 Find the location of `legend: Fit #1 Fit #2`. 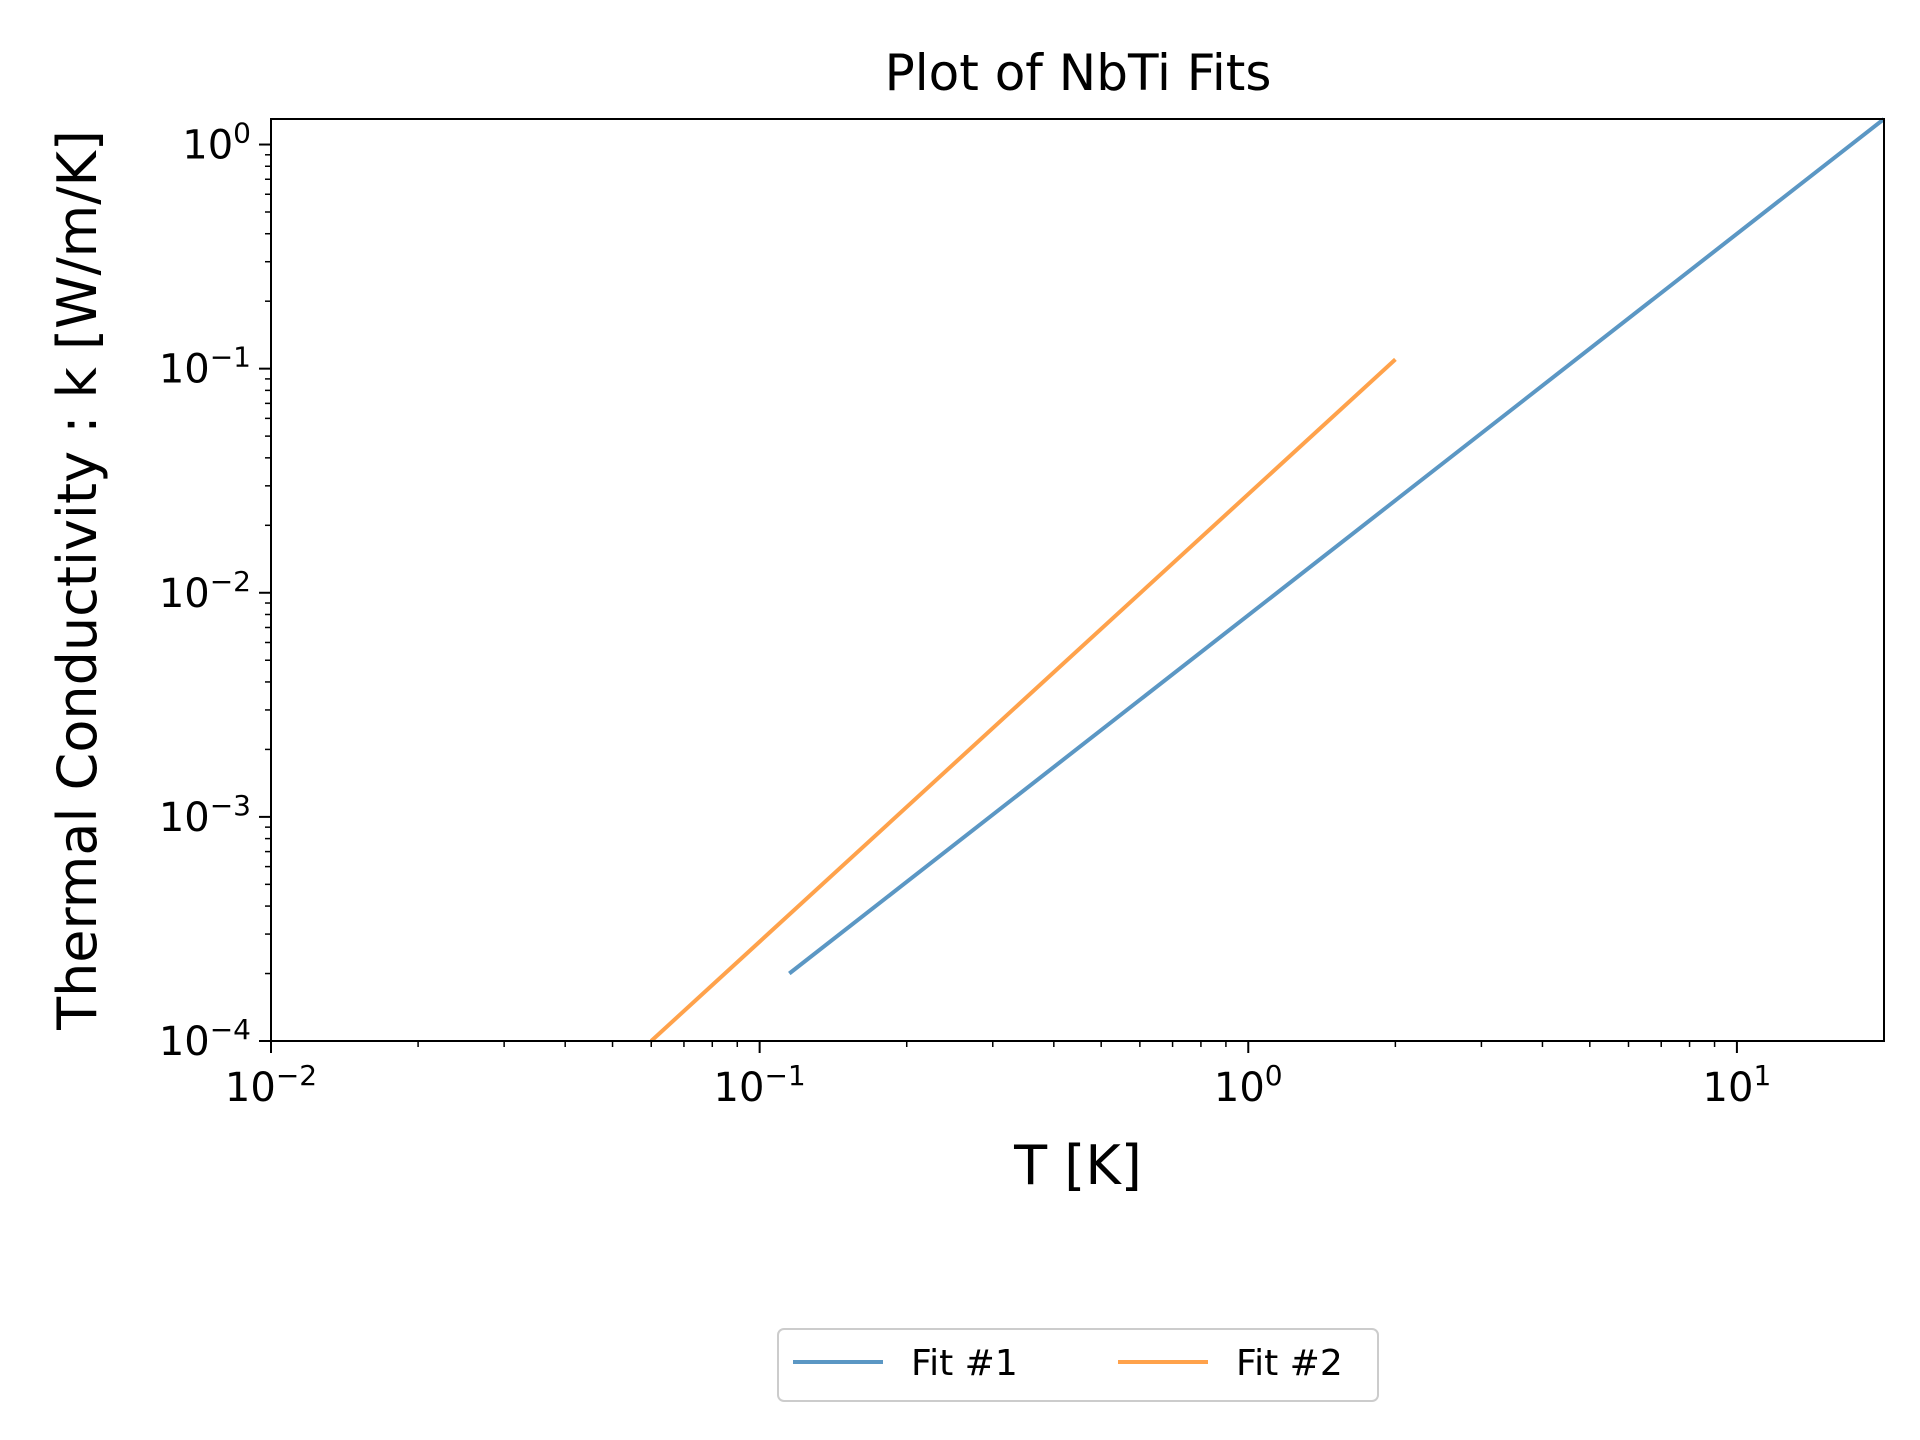

legend: Fit #1 Fit #2 is located at coordinates (1078, 1365).